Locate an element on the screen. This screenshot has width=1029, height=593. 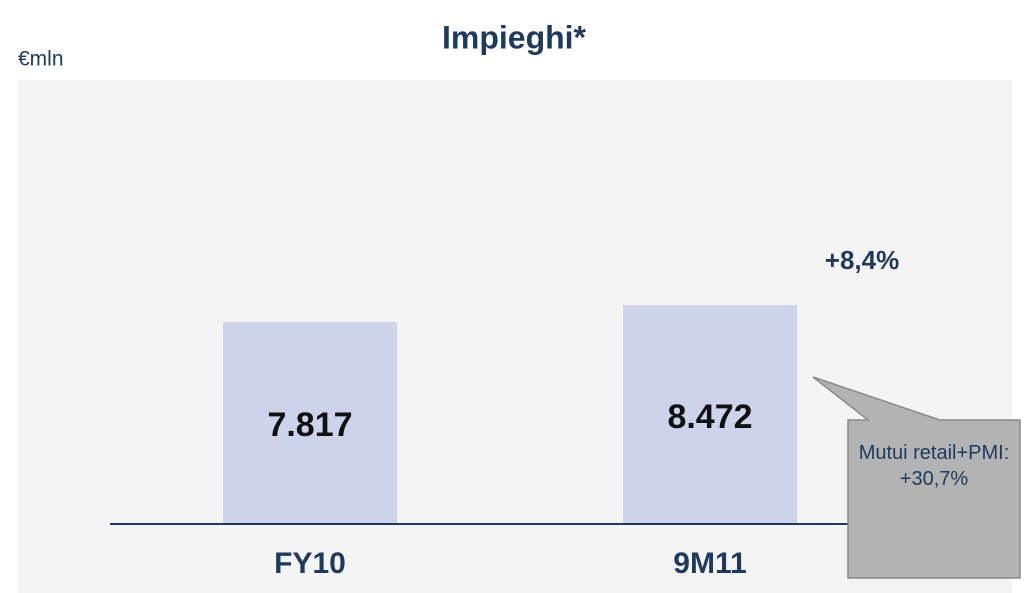
value-label: 7.817 is located at coordinates (309, 425).